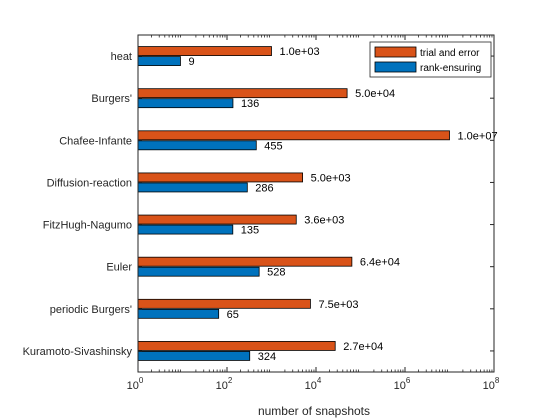 The image size is (560, 420). I want to click on legend-label: rank-ensuring, so click(450, 68).